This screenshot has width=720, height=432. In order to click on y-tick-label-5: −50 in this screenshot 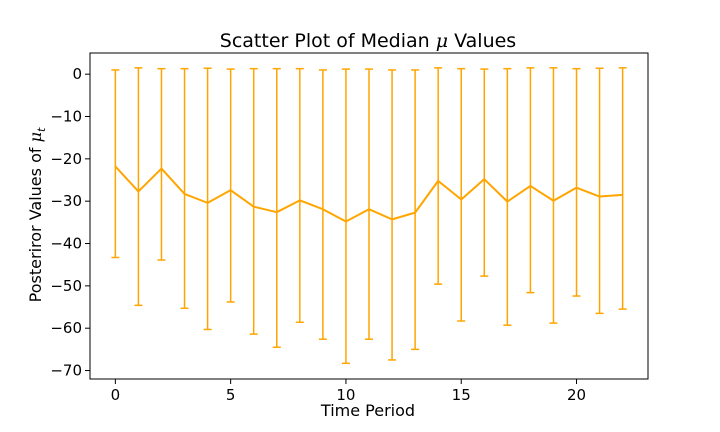, I will do `click(66, 286)`.